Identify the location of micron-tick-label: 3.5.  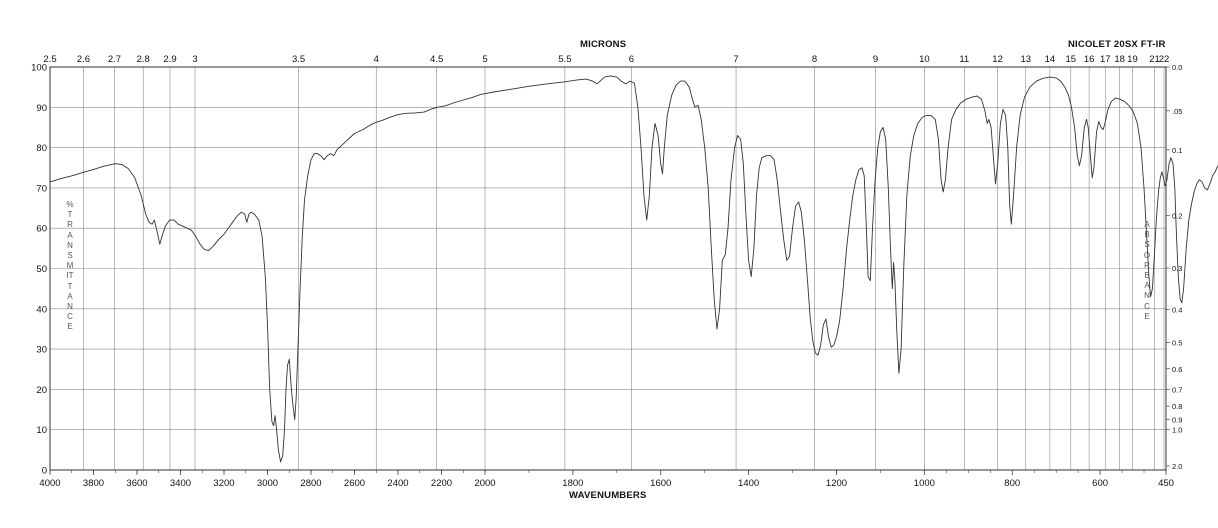
(298, 59).